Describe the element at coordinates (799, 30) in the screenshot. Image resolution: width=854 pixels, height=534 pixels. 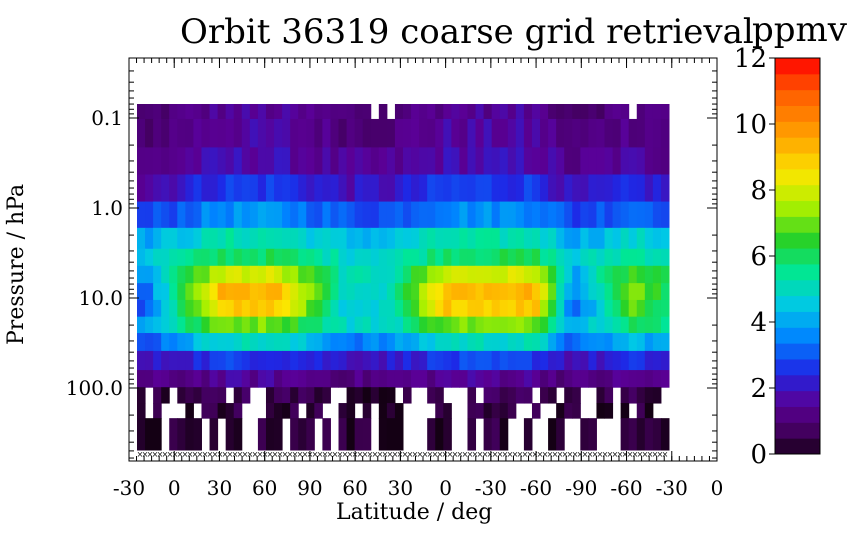
I see `colorbar-title: ppmv` at that location.